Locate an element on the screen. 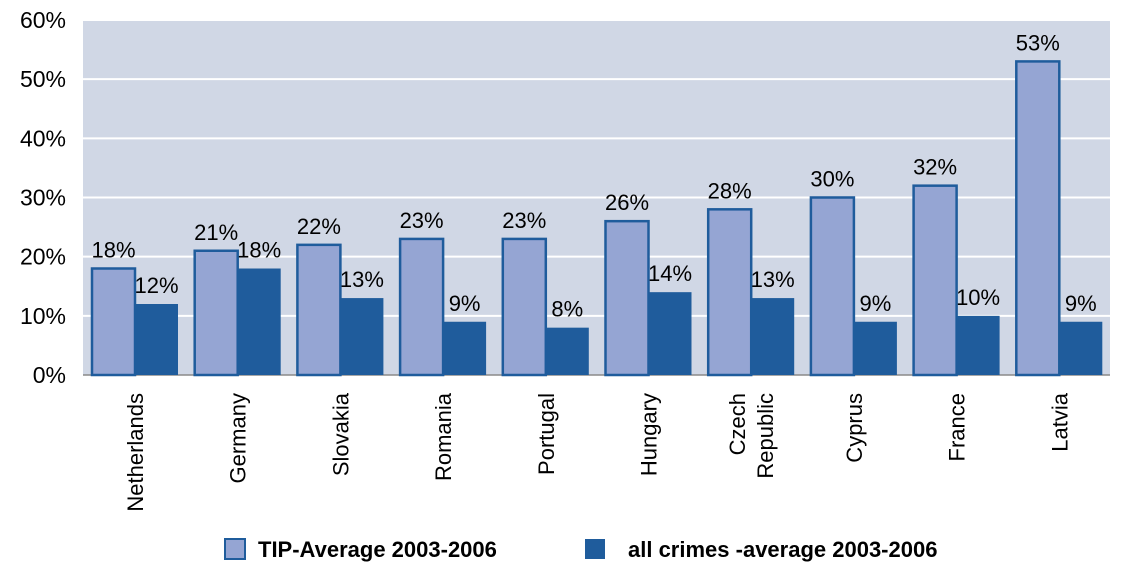 Image resolution: width=1126 pixels, height=576 pixels. x-category-label: Romania is located at coordinates (443, 436).